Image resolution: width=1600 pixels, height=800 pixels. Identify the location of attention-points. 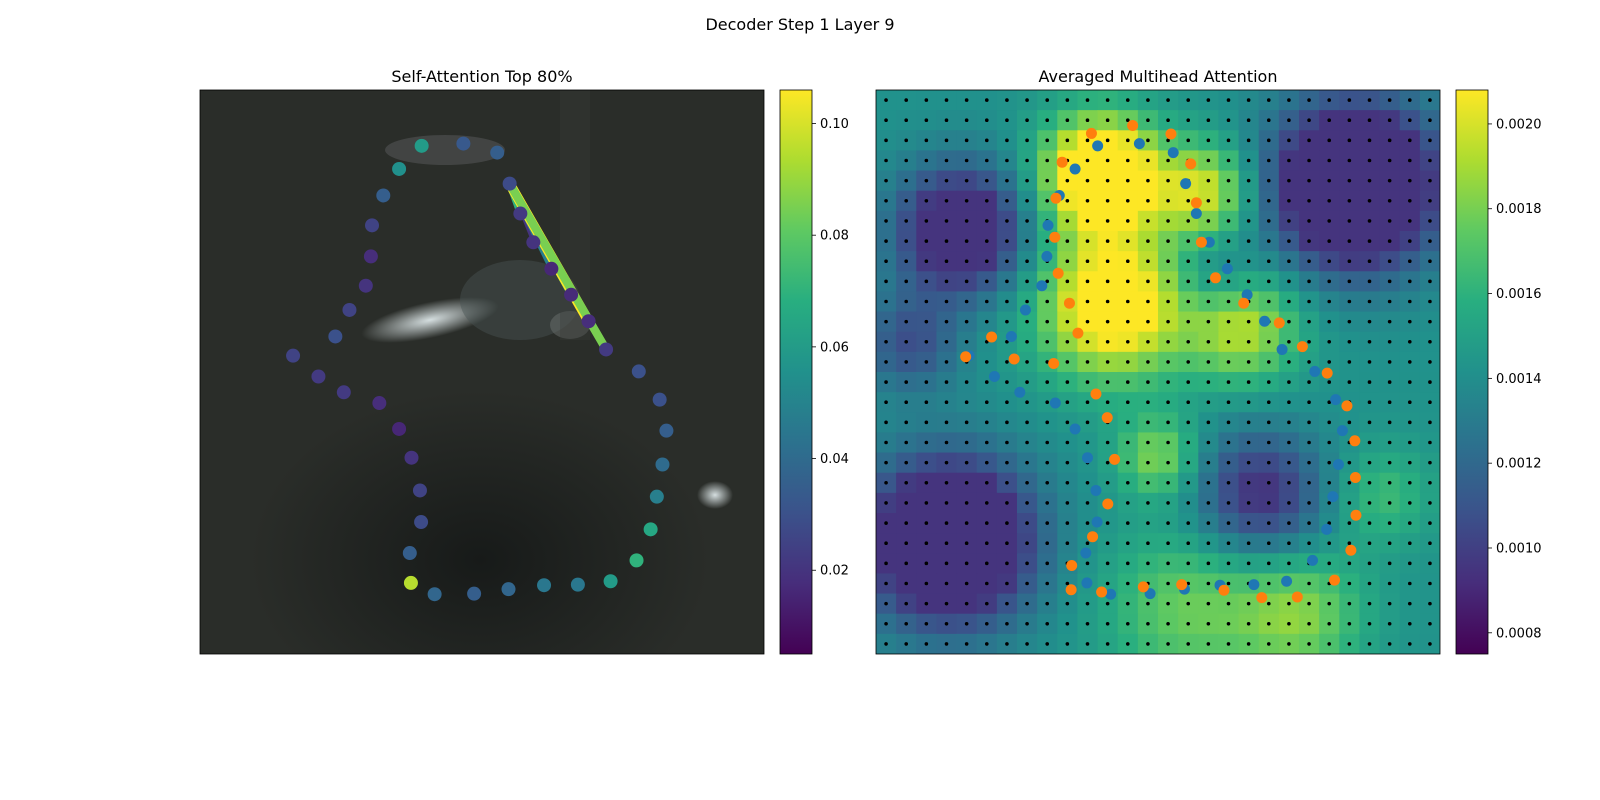
(480, 369).